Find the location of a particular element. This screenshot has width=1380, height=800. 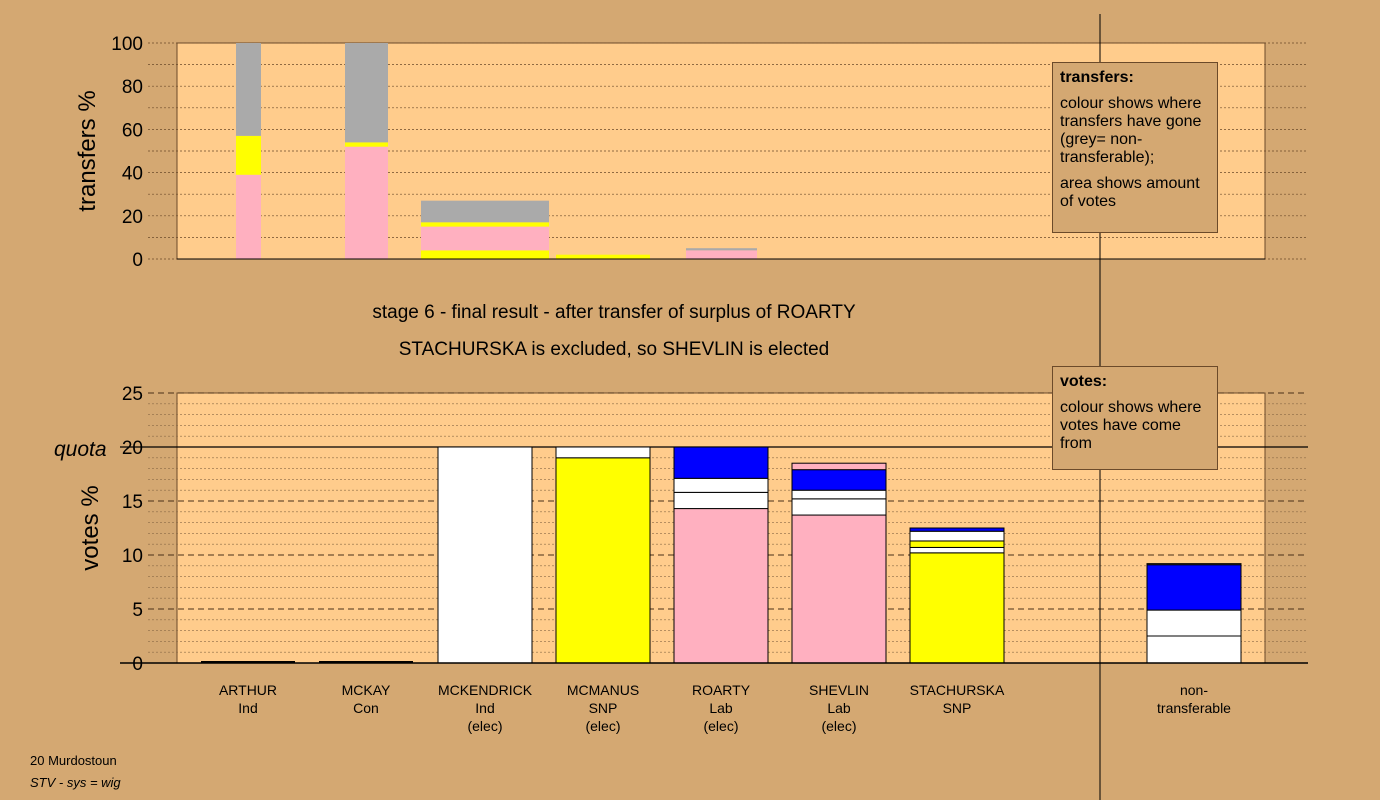

votes-tick-label: 5 is located at coordinates (137, 610).